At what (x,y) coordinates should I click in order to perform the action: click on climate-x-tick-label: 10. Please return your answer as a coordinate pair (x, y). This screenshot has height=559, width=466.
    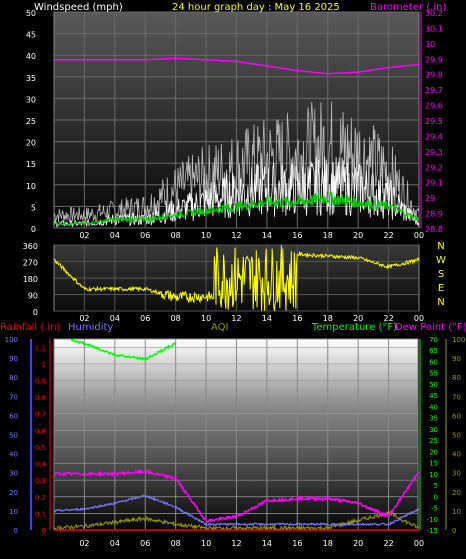
    Looking at the image, I should click on (206, 543).